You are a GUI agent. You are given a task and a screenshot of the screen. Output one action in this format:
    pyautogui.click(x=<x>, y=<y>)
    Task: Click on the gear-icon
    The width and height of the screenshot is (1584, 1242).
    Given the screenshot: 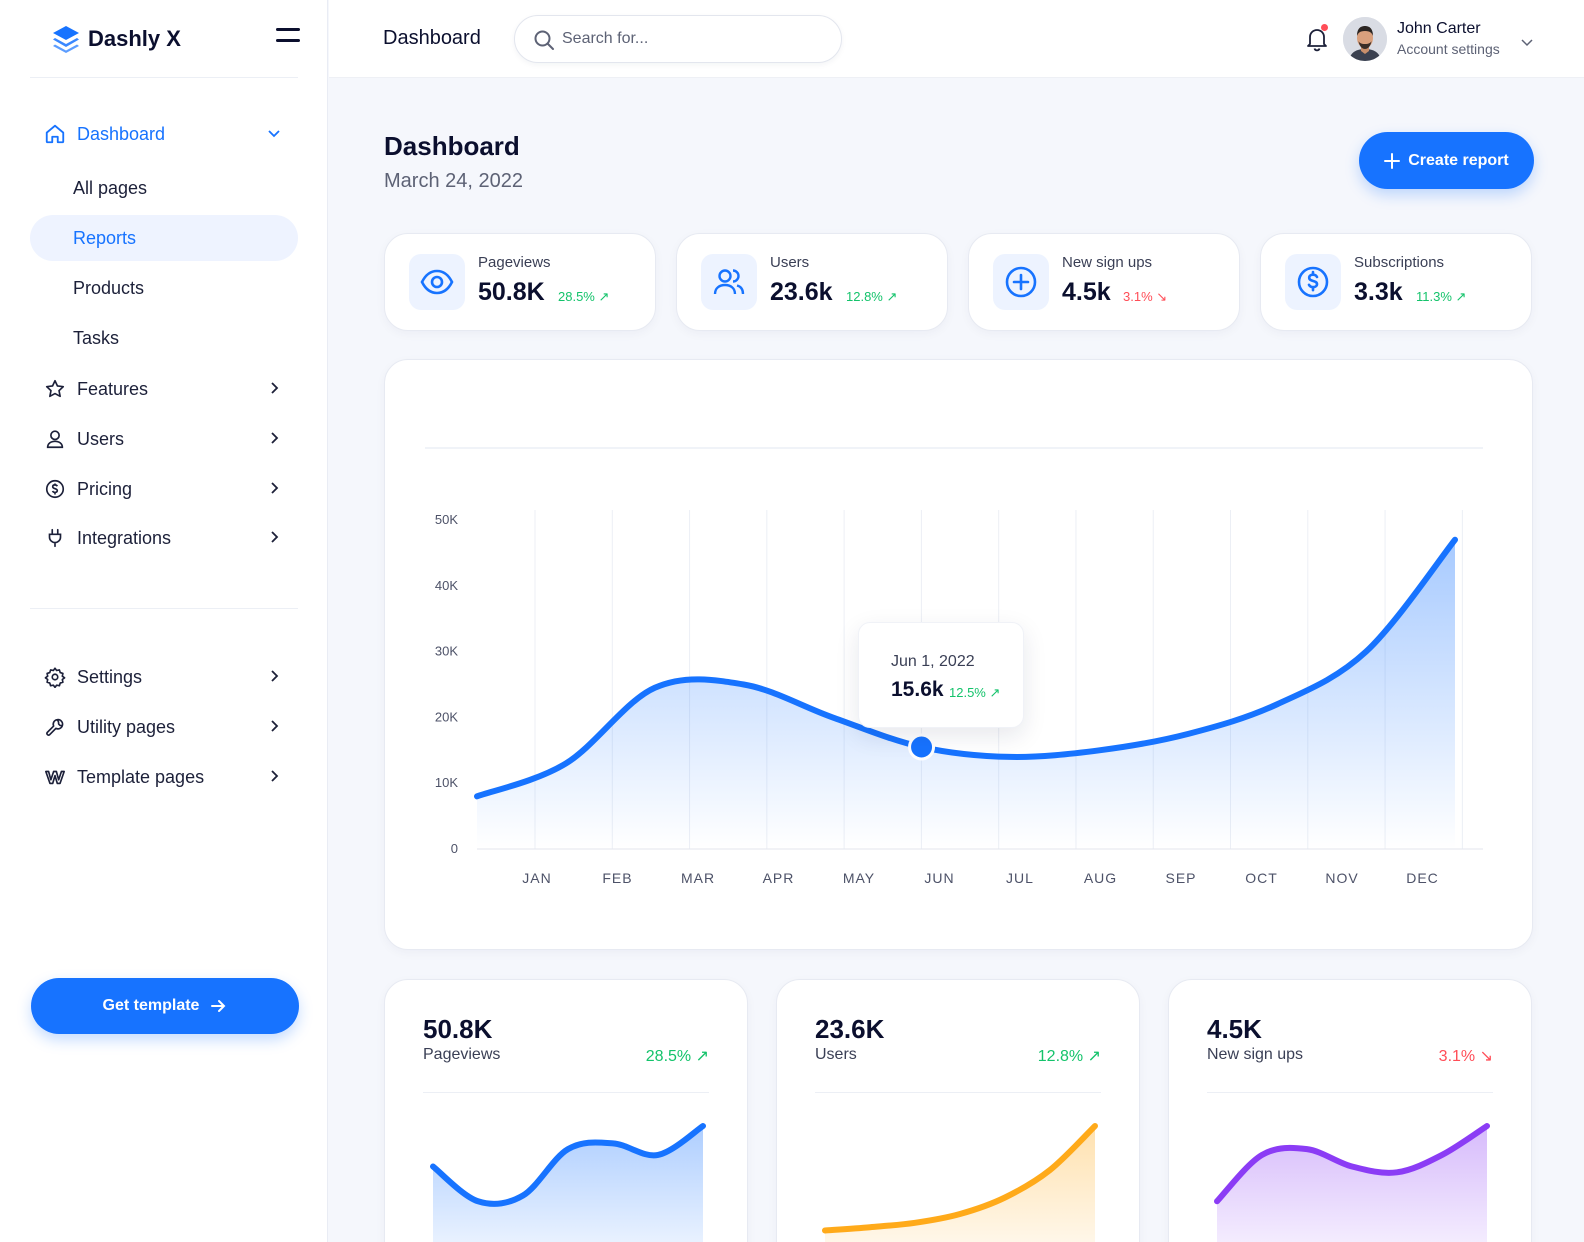 What is the action you would take?
    pyautogui.click(x=55, y=677)
    